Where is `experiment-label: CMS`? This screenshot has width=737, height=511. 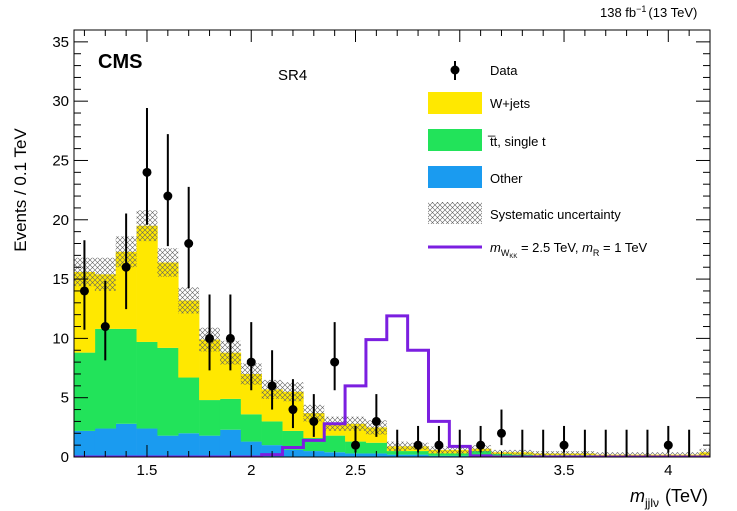
experiment-label: CMS is located at coordinates (120, 62).